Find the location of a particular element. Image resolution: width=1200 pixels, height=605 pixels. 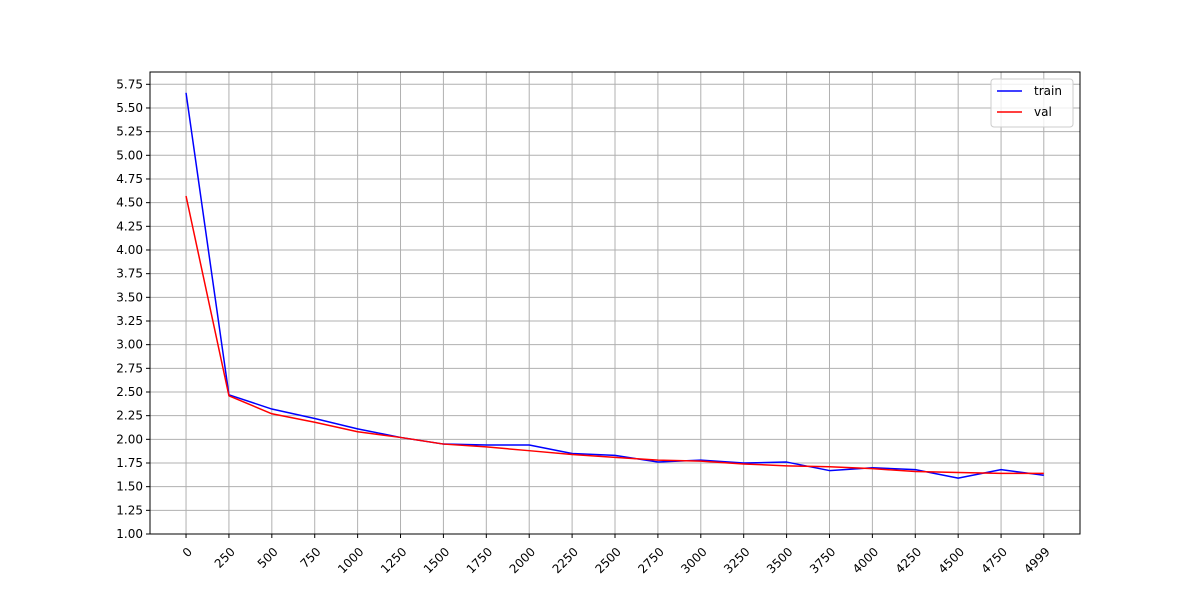

y-tick-label: 5.25 is located at coordinates (129, 132).